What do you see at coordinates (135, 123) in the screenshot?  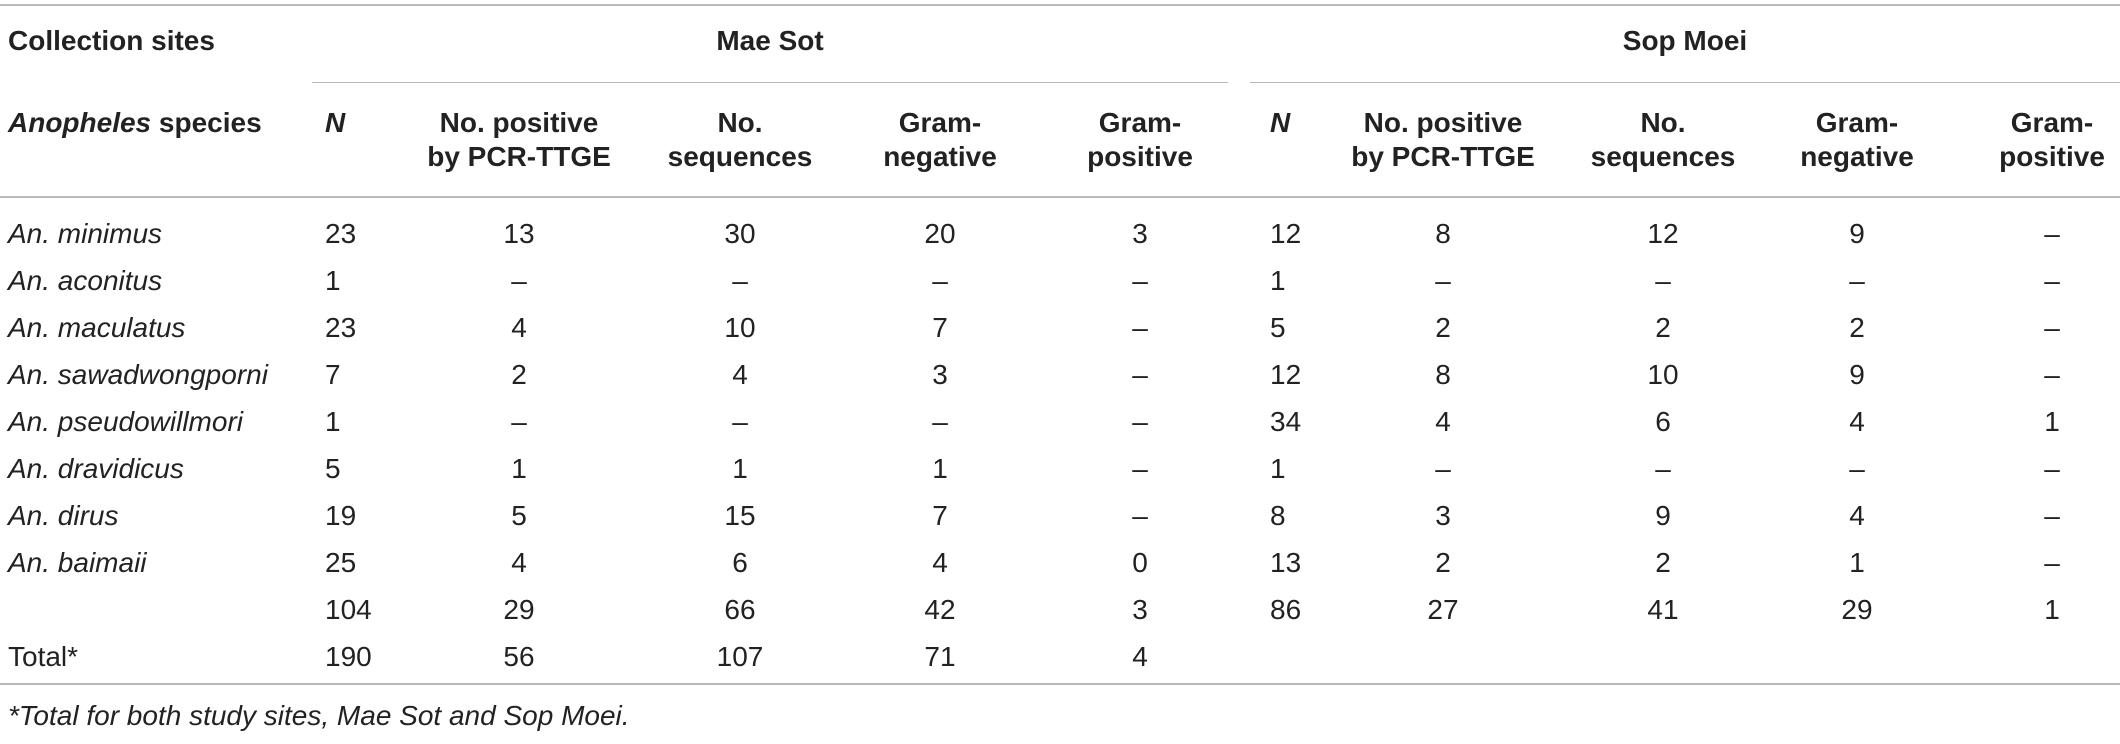 I see `species-column-header: Anopheles species` at bounding box center [135, 123].